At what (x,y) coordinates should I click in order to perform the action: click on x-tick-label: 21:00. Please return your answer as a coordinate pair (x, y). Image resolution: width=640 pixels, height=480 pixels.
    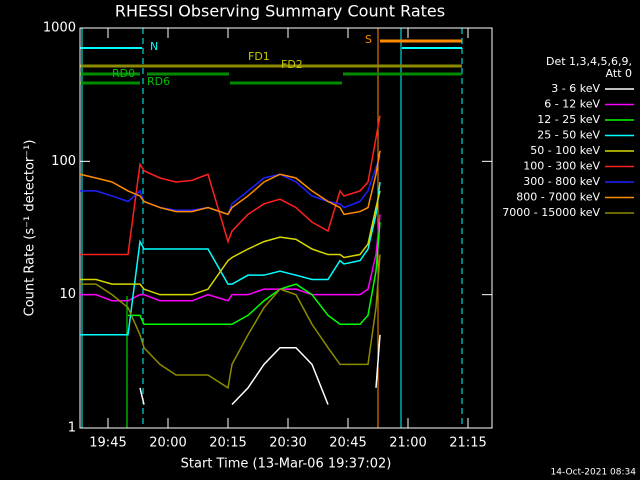
    Looking at the image, I should click on (407, 443).